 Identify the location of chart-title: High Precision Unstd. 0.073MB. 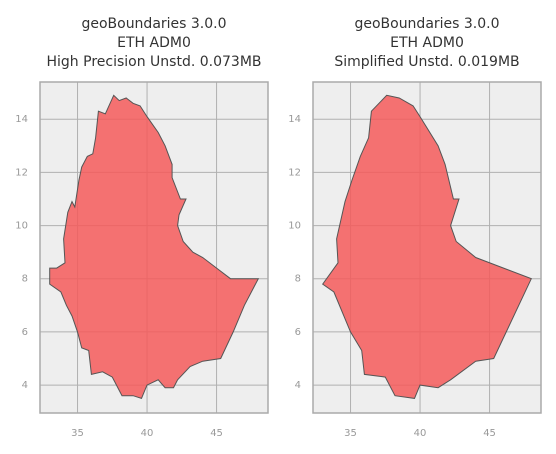
(154, 62).